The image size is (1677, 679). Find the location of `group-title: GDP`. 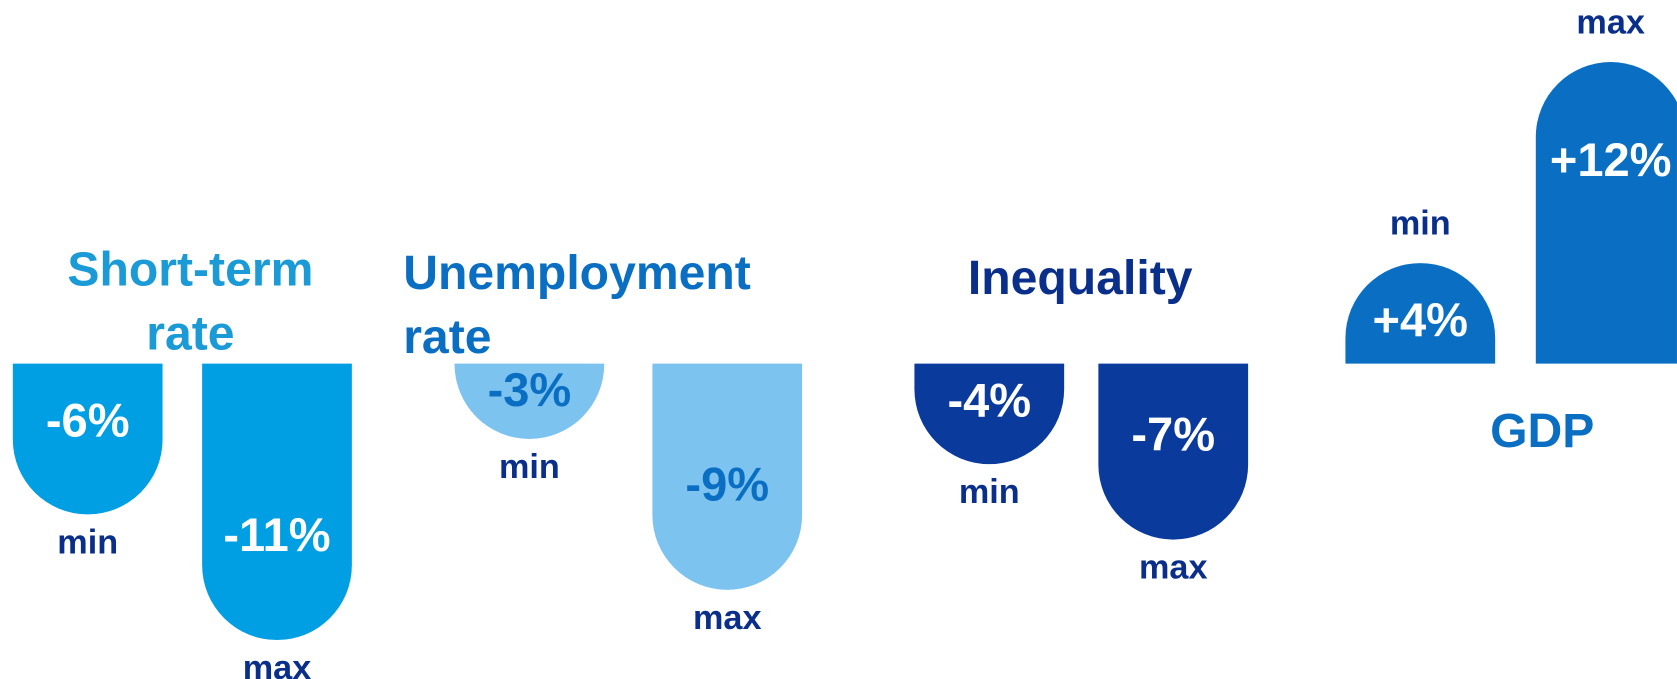

group-title: GDP is located at coordinates (1542, 430).